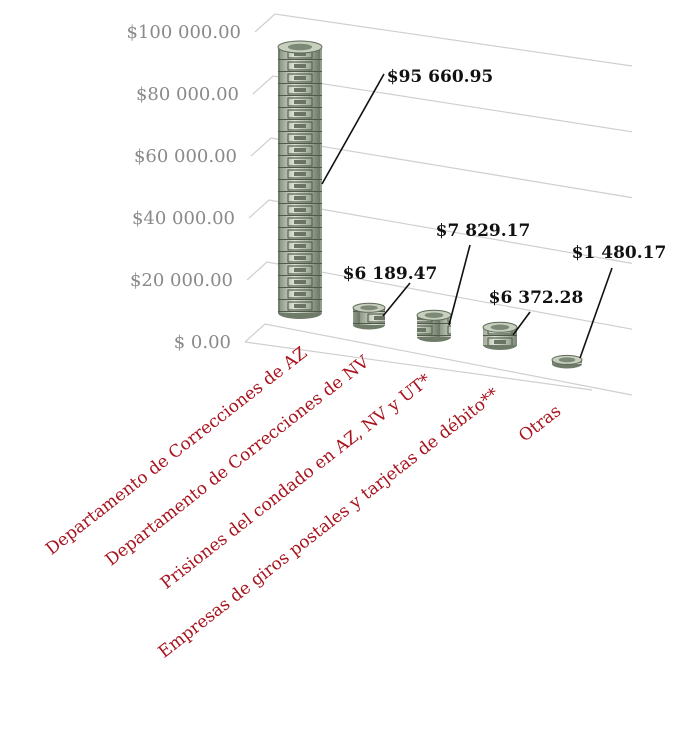 The image size is (685, 752). I want to click on data-label: $7 829.17, so click(483, 231).